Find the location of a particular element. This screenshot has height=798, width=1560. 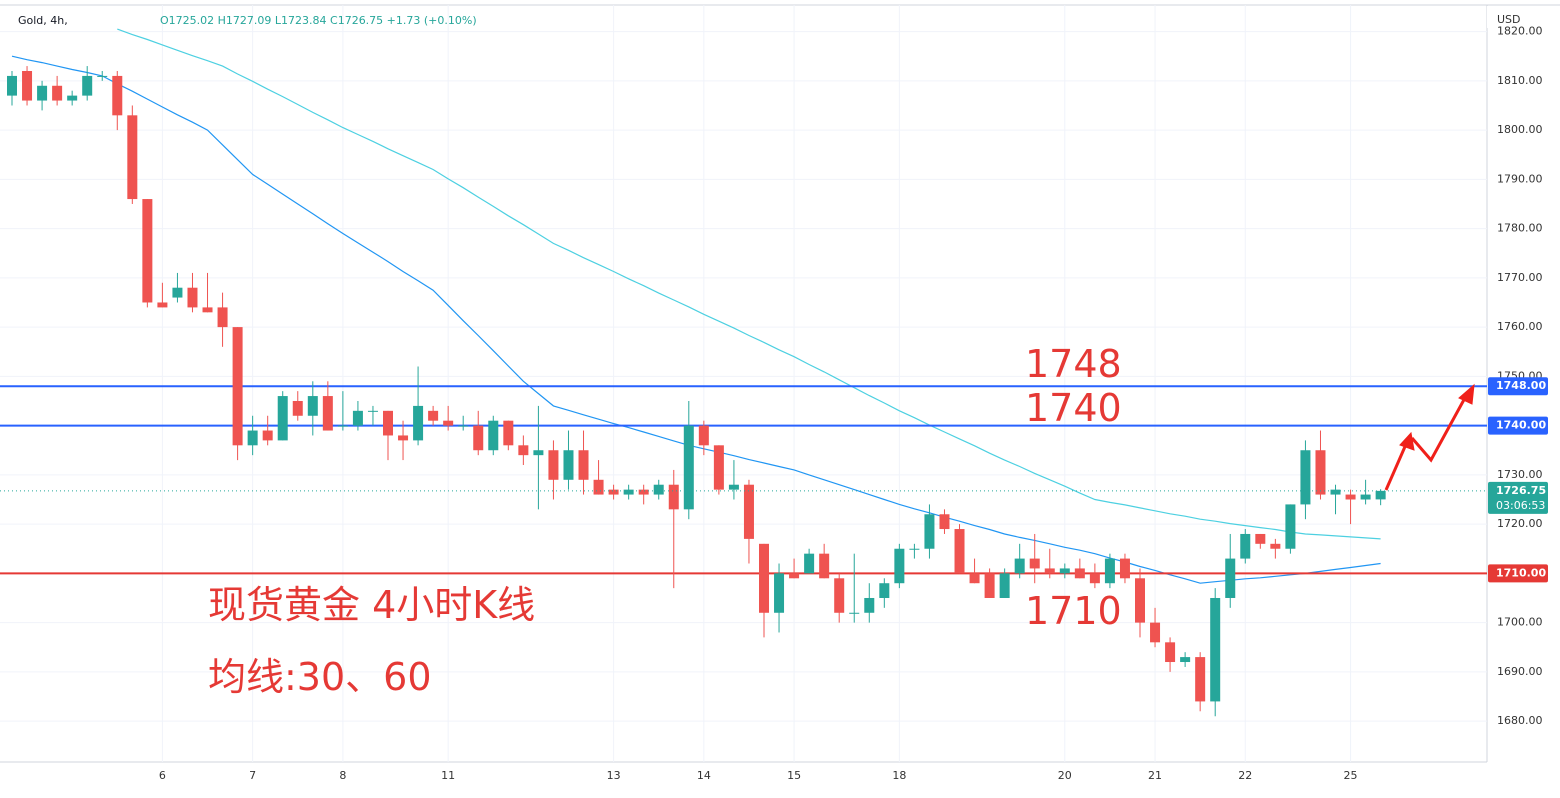

annotation: 1748 is located at coordinates (1073, 364).